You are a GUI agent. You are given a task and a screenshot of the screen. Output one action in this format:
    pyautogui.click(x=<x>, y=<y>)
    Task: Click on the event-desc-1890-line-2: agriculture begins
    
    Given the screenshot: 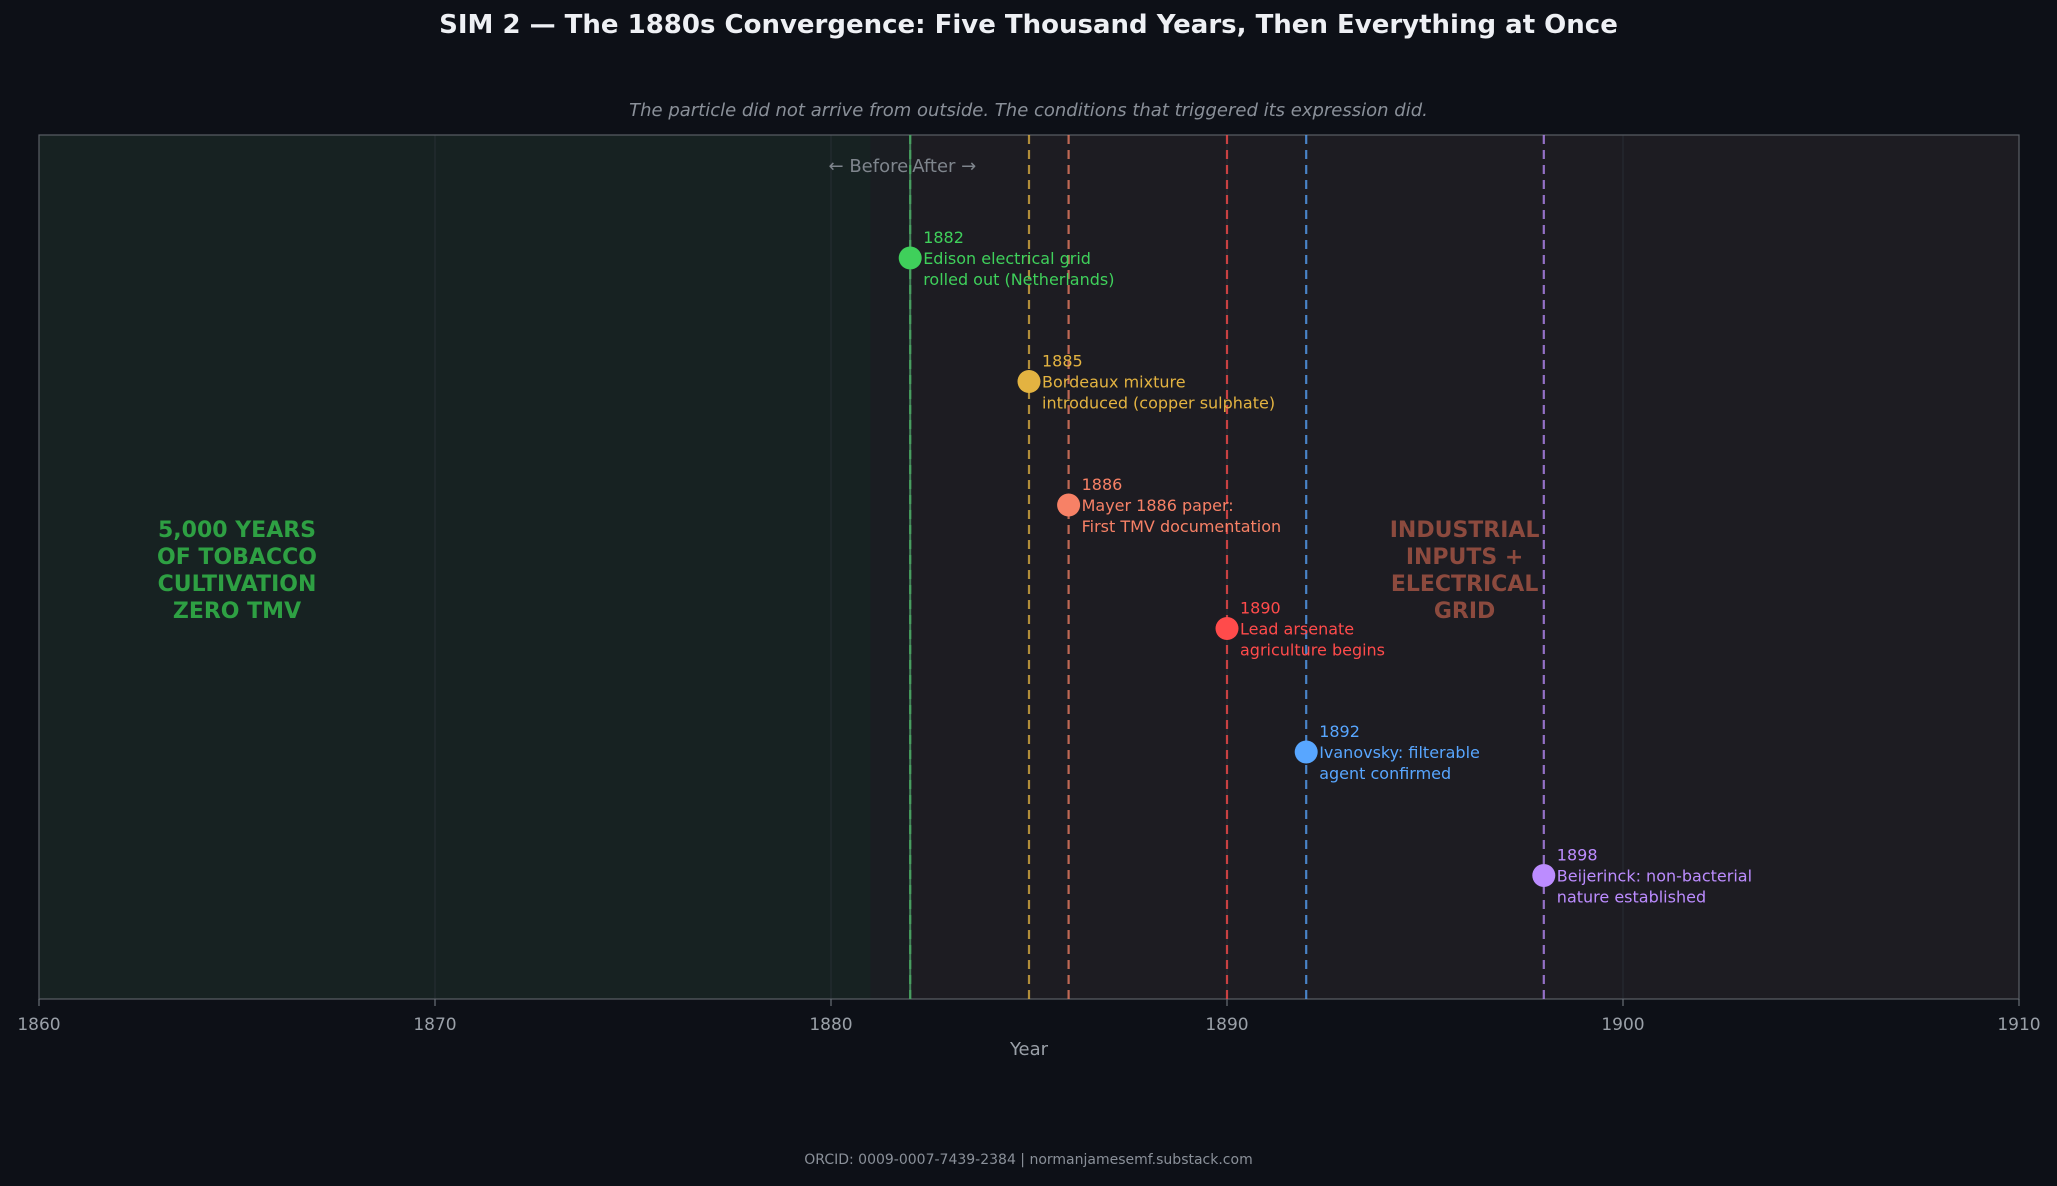 What is the action you would take?
    pyautogui.click(x=1312, y=650)
    